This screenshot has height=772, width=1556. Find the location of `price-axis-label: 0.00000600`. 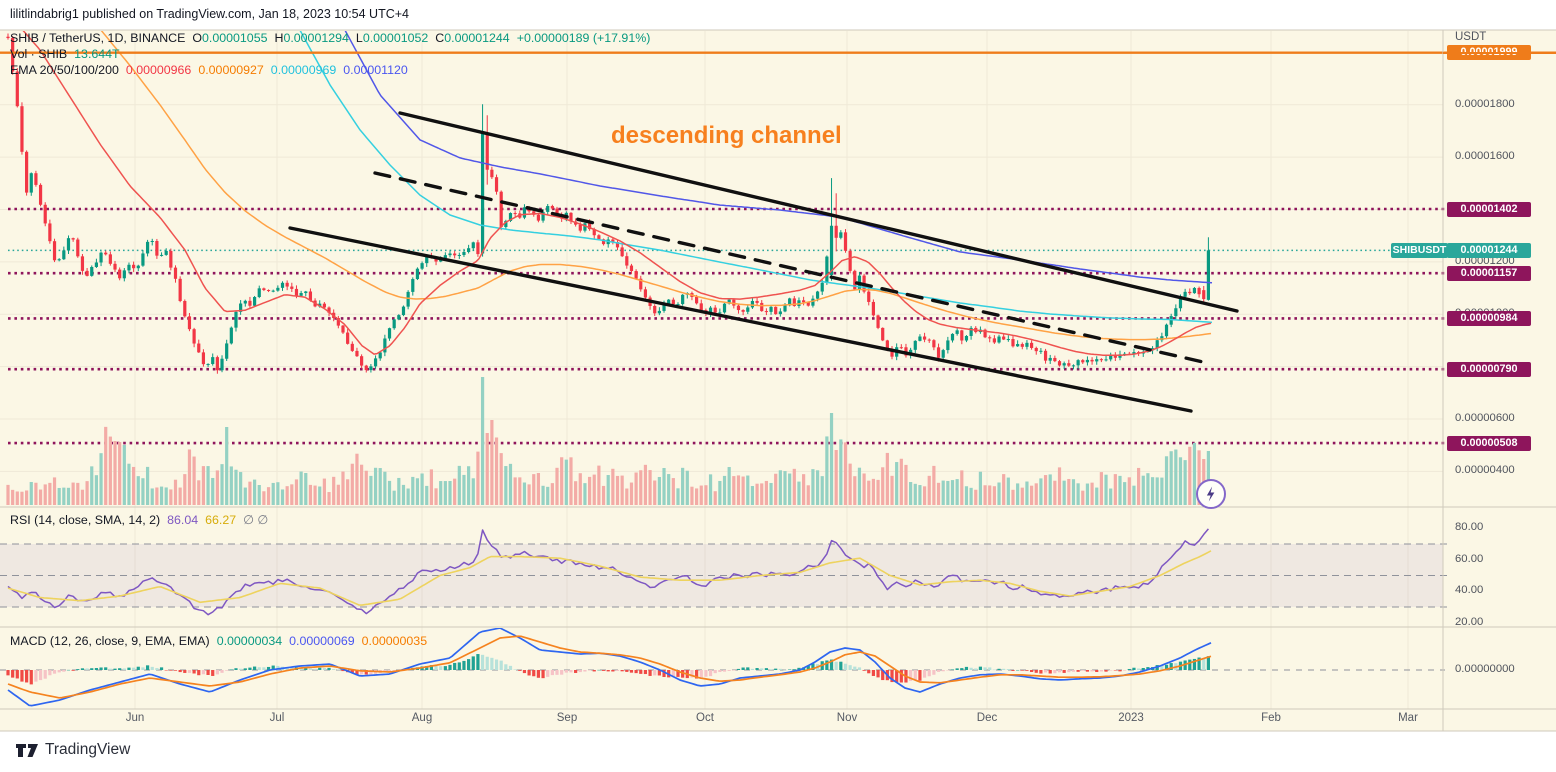

price-axis-label: 0.00000600 is located at coordinates (1485, 417).